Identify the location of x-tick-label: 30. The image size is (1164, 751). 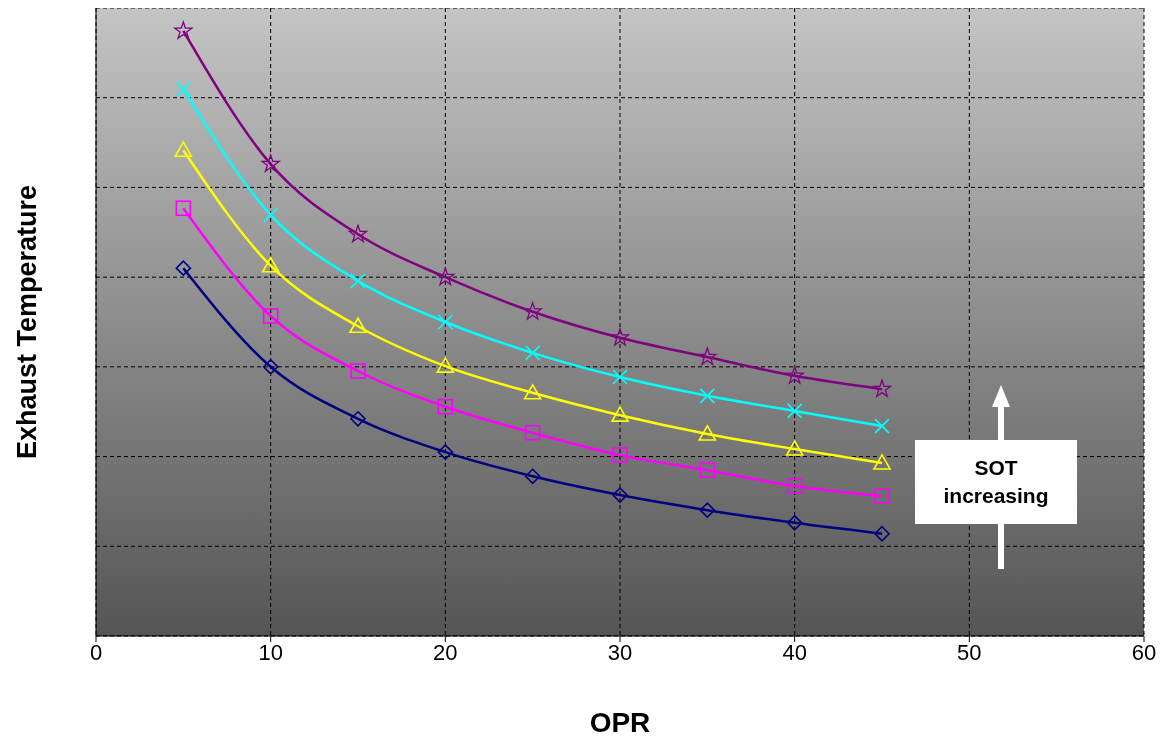
(620, 652).